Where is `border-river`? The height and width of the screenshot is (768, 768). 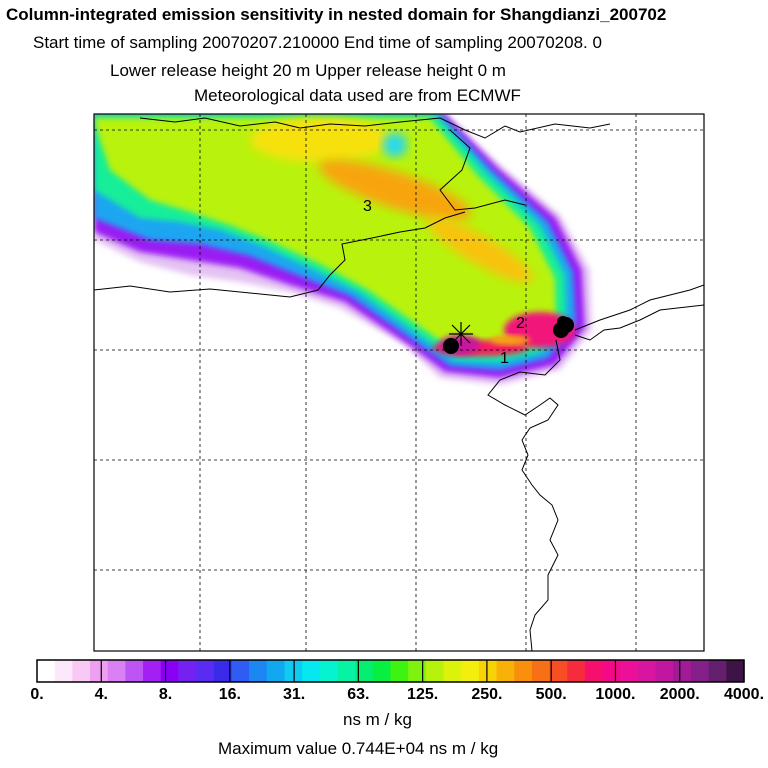
border-river is located at coordinates (639, 322).